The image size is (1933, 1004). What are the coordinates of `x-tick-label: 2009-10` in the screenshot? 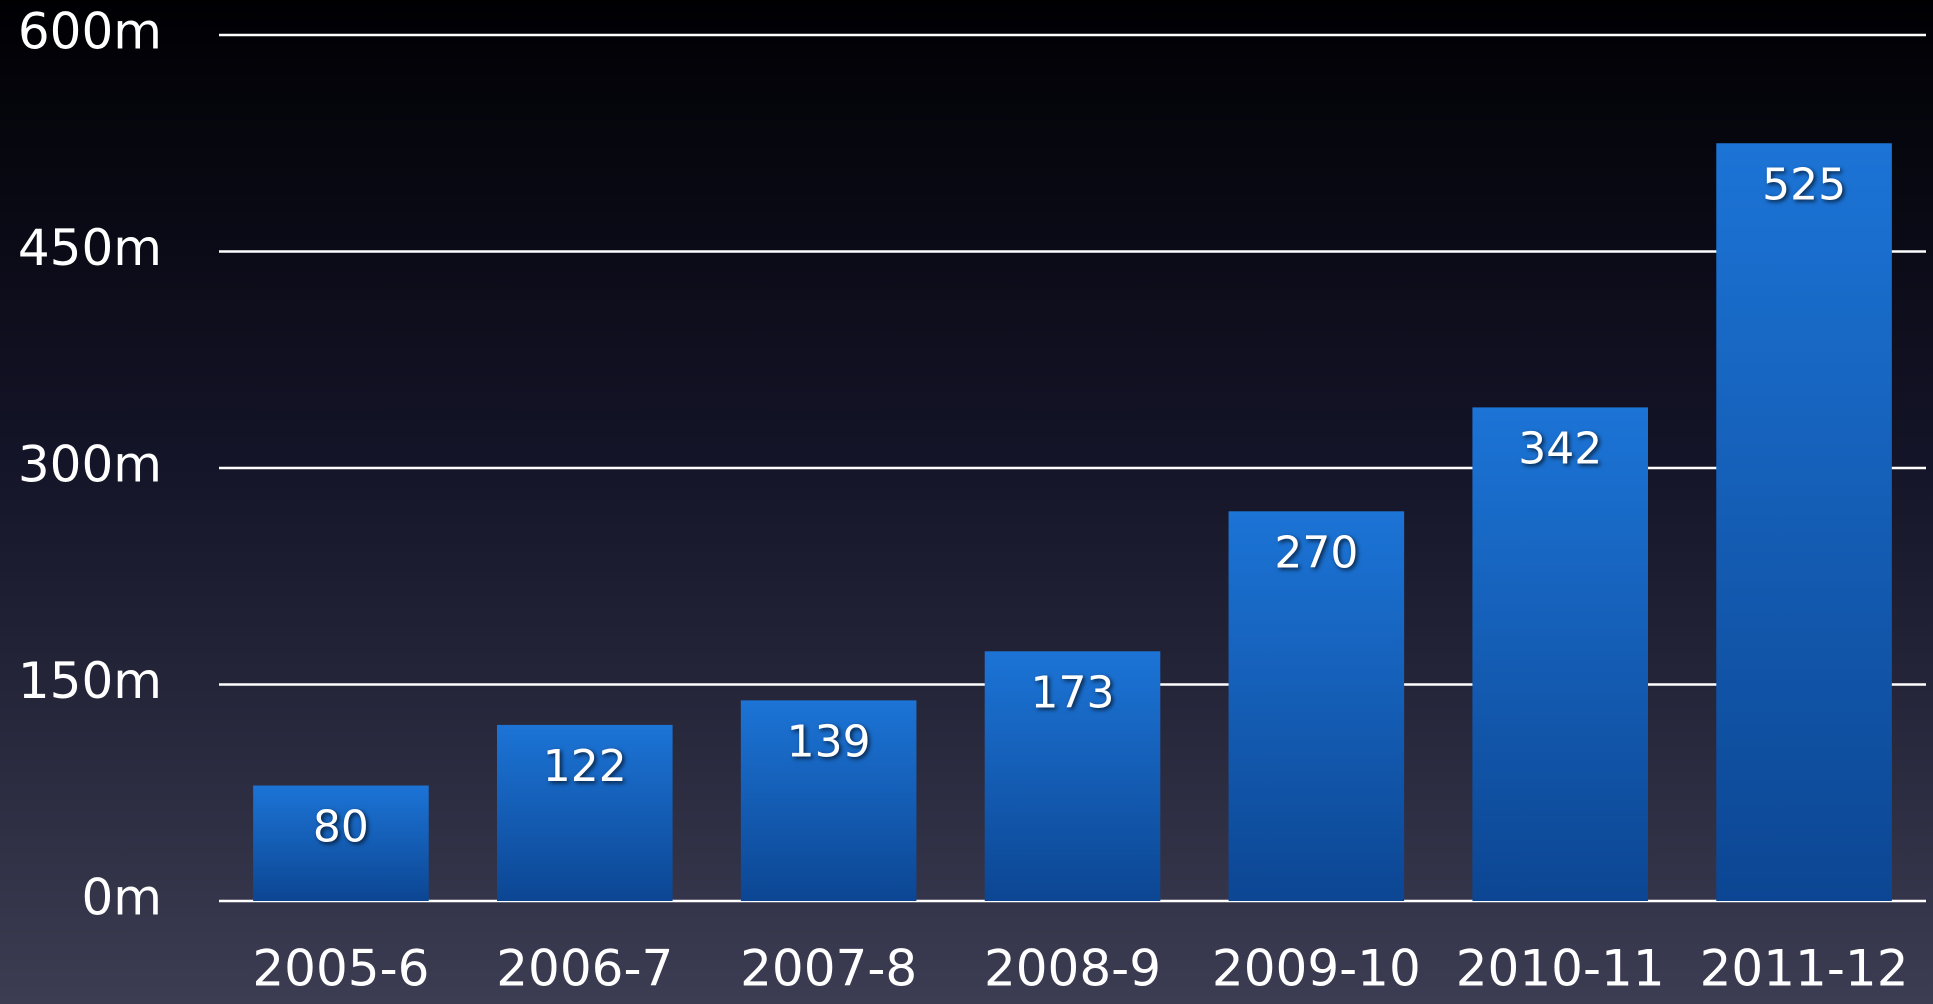 It's located at (1316, 969).